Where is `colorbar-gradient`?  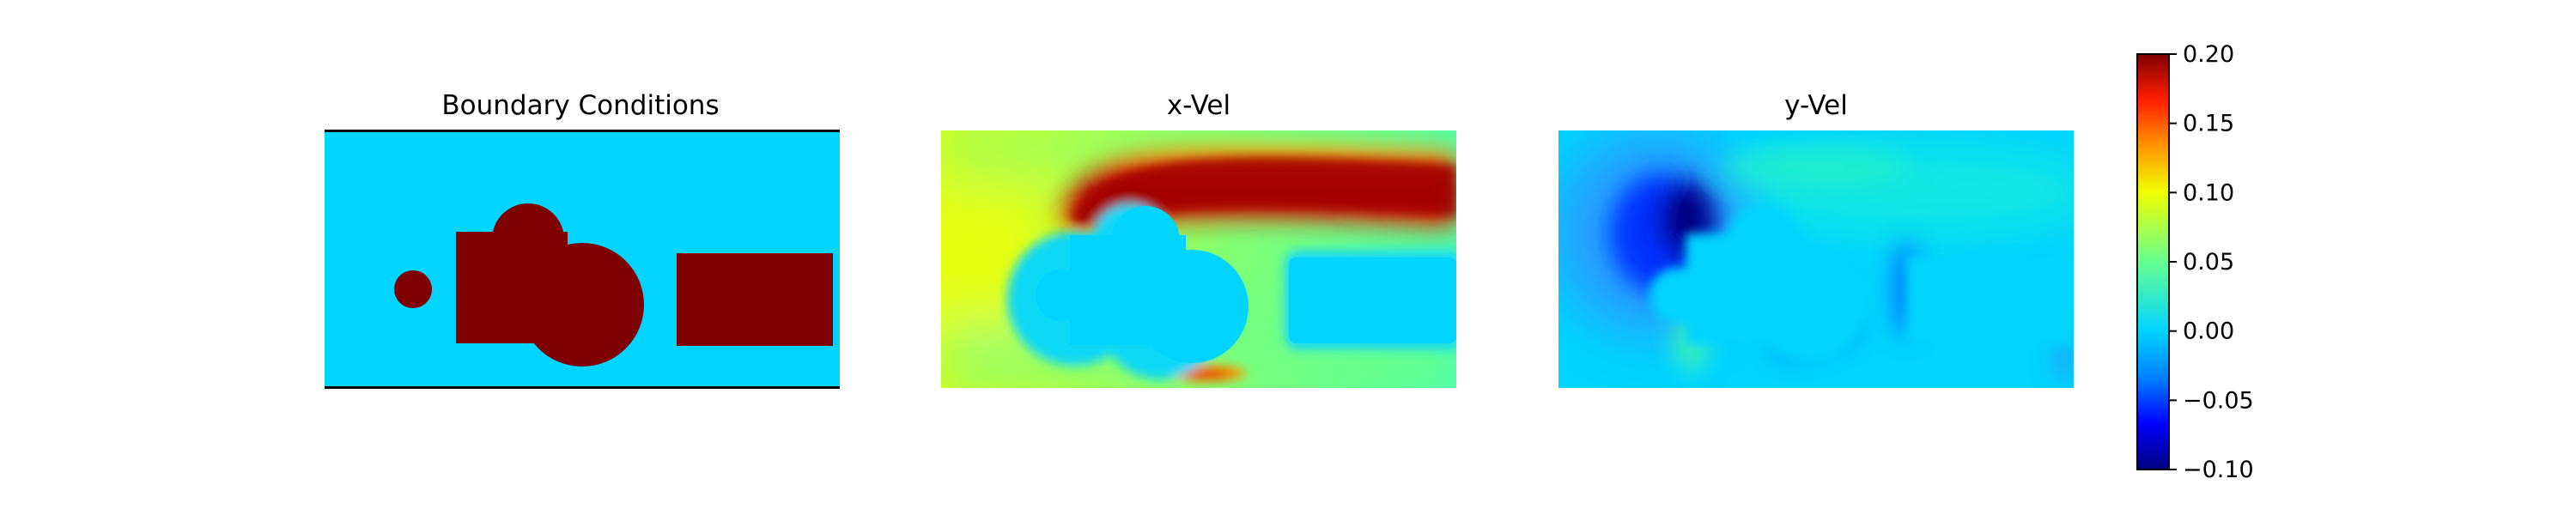 colorbar-gradient is located at coordinates (2153, 261).